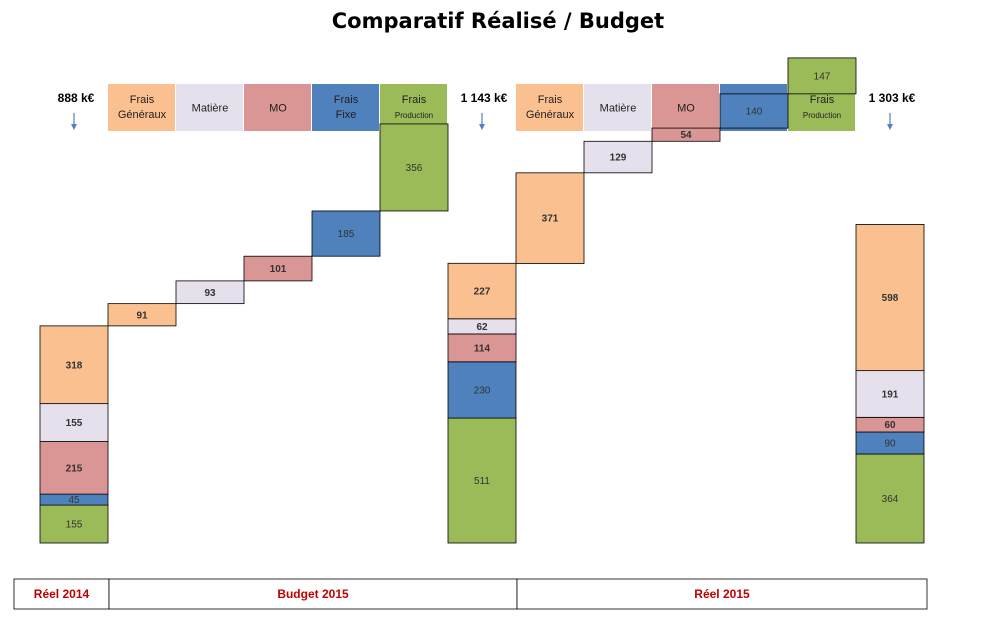 The width and height of the screenshot is (995, 623). I want to click on period-table: Réel 2014 Budget 2015 Réel 2015, so click(470, 594).